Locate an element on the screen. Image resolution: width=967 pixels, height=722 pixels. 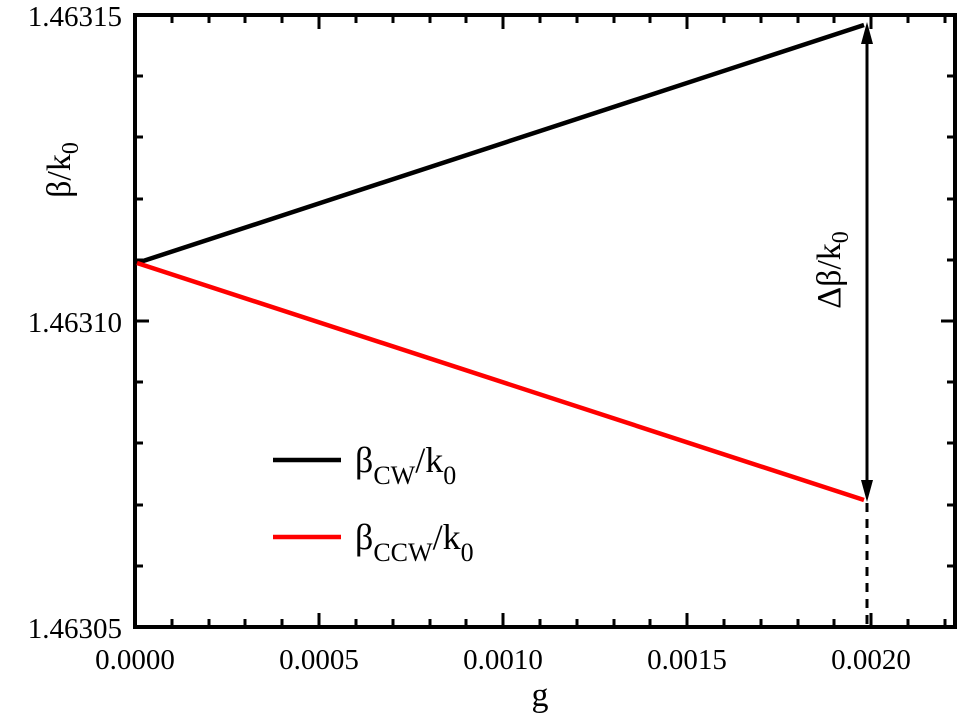
legend: βCW/k0 βCCW/k0 is located at coordinates (373, 503).